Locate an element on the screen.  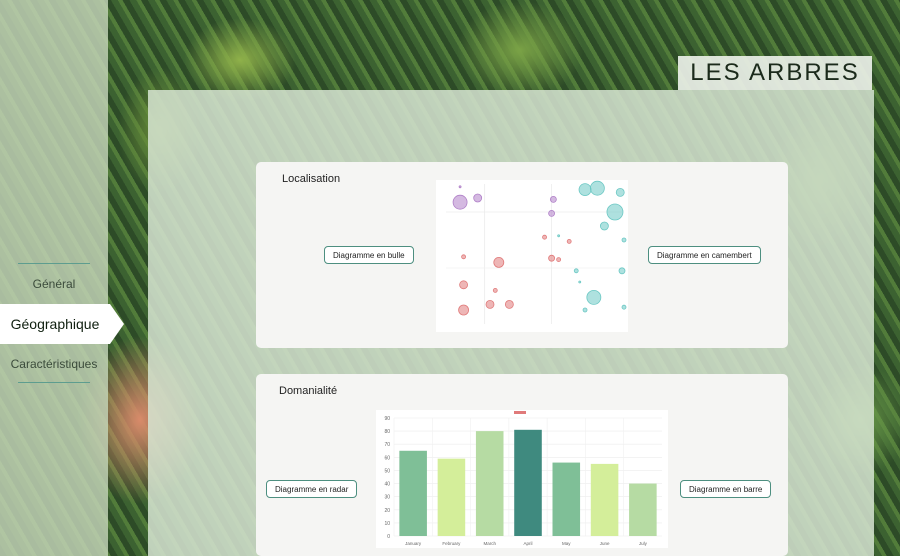
domanialite-title: Domanialité is located at coordinates (308, 391).